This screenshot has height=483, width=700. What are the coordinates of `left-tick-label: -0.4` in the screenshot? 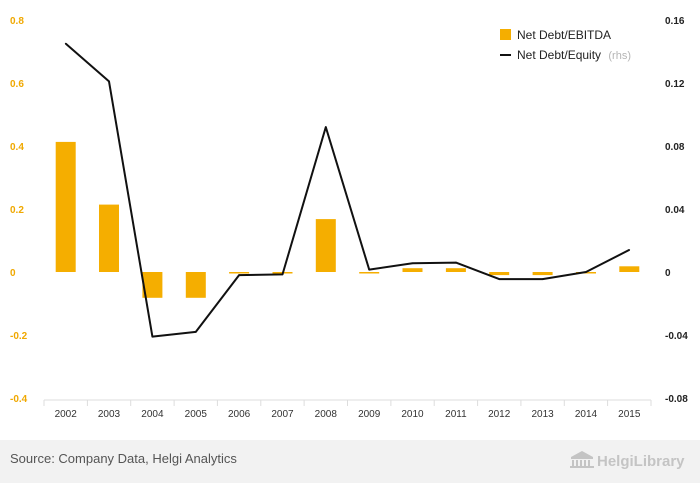 It's located at (19, 399).